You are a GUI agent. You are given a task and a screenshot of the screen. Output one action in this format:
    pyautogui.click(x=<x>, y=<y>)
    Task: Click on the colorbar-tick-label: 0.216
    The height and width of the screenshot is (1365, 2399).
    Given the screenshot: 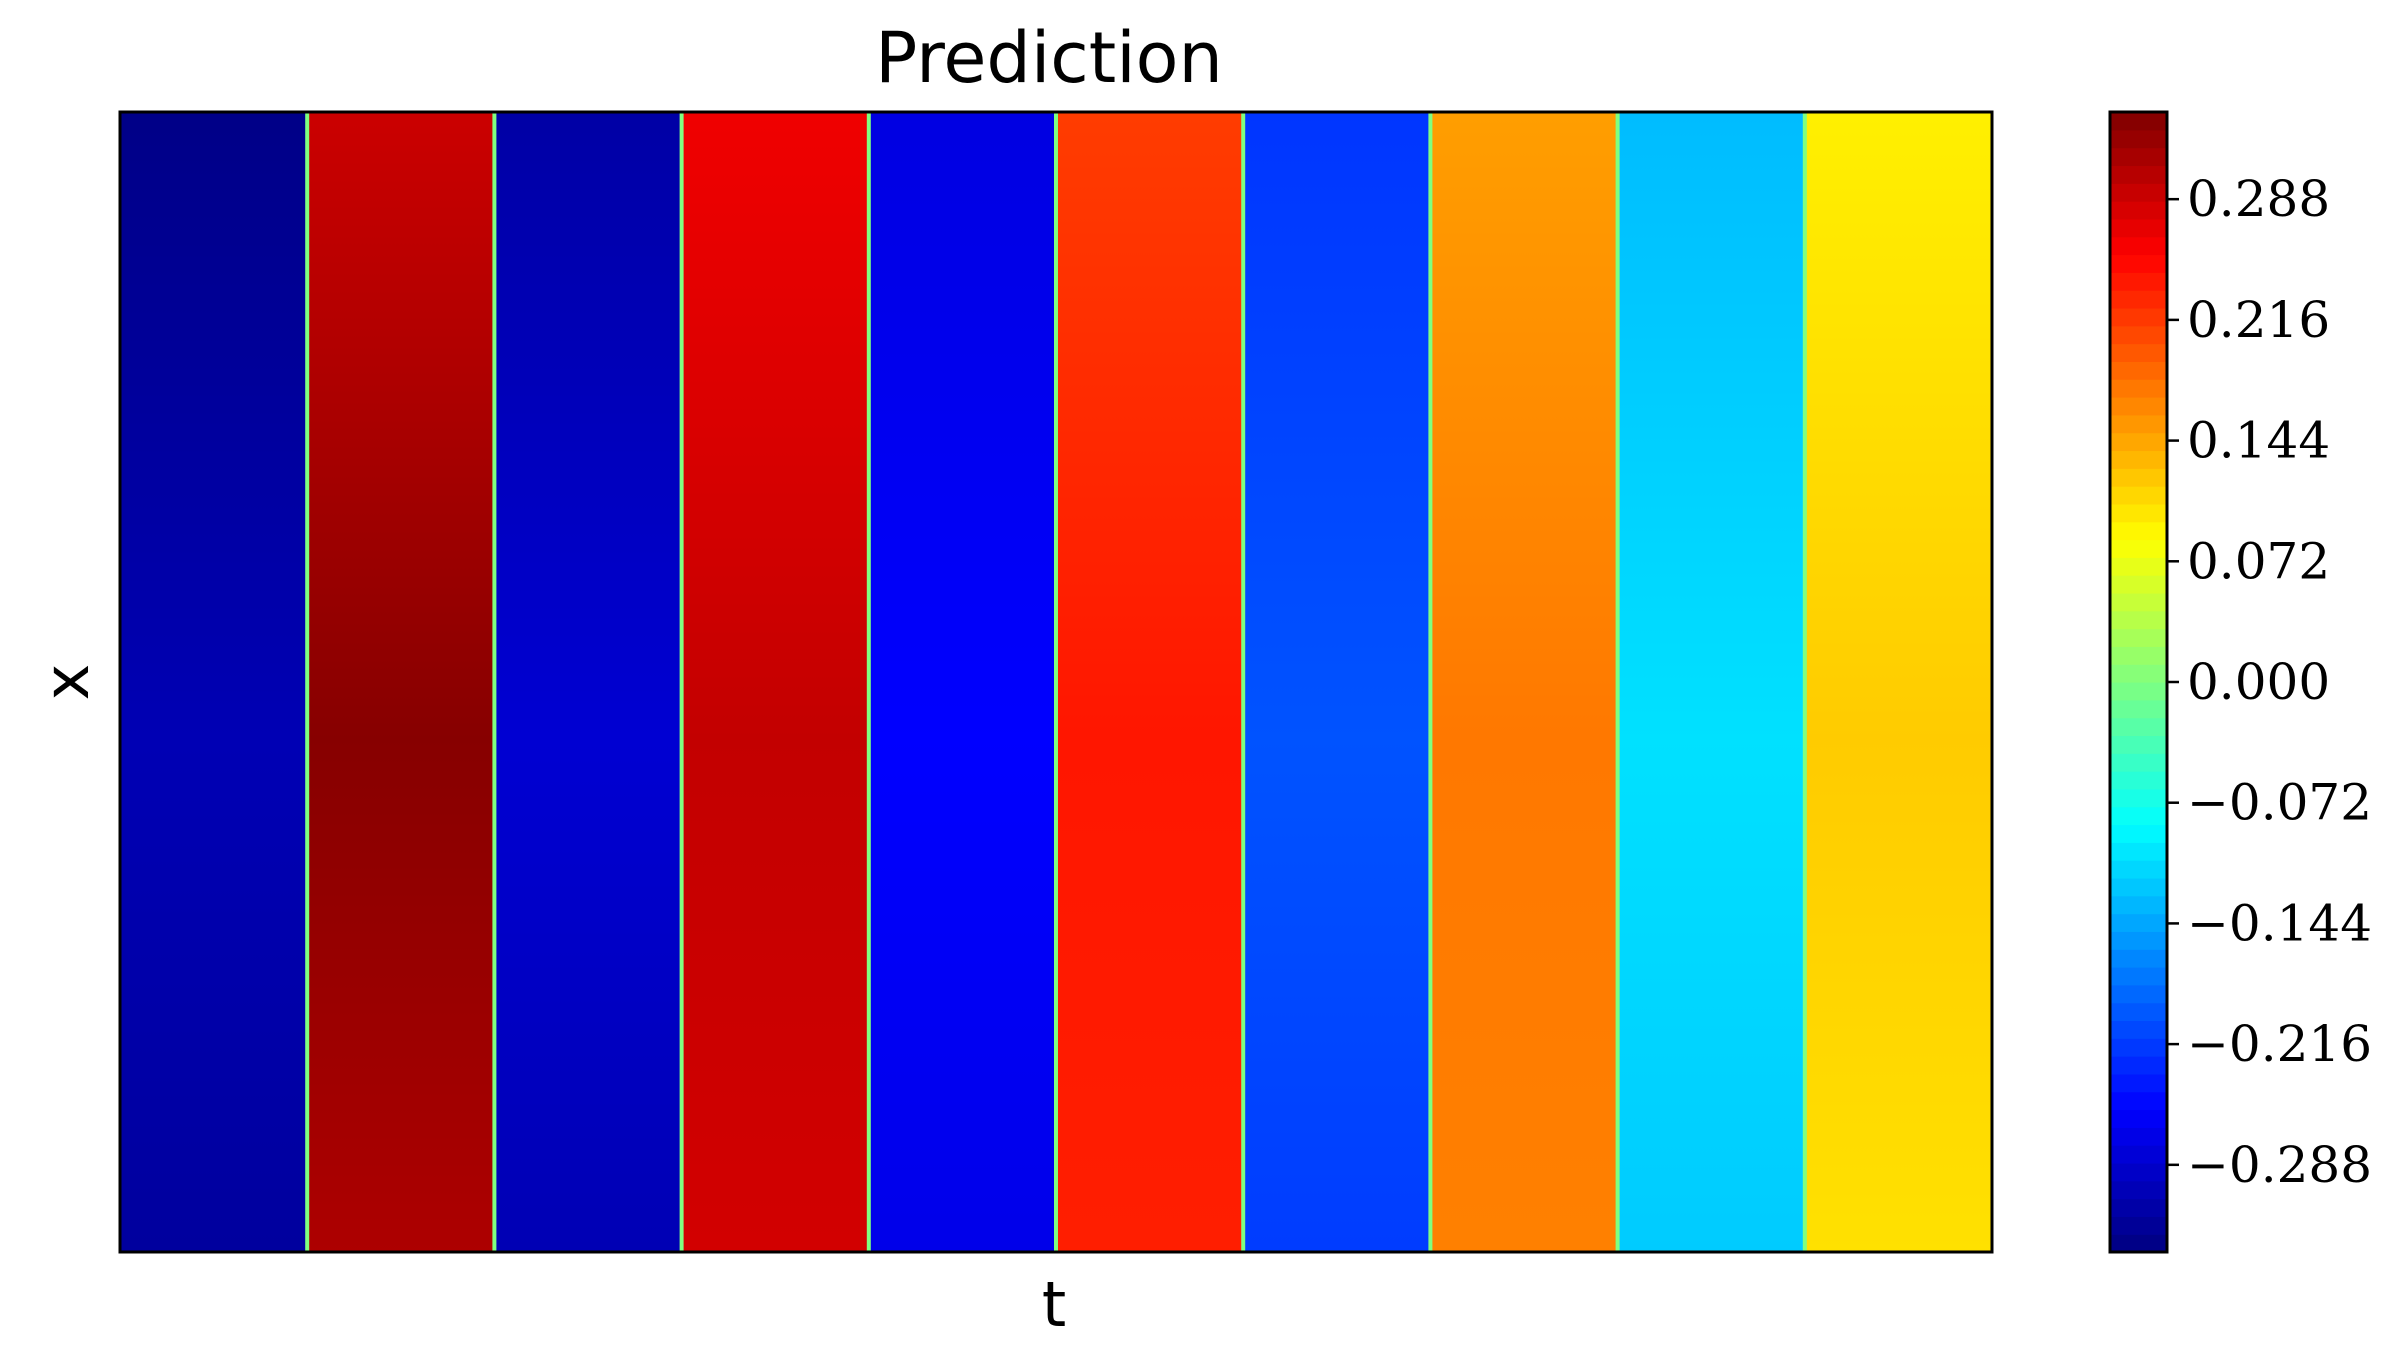 What is the action you would take?
    pyautogui.click(x=2258, y=320)
    